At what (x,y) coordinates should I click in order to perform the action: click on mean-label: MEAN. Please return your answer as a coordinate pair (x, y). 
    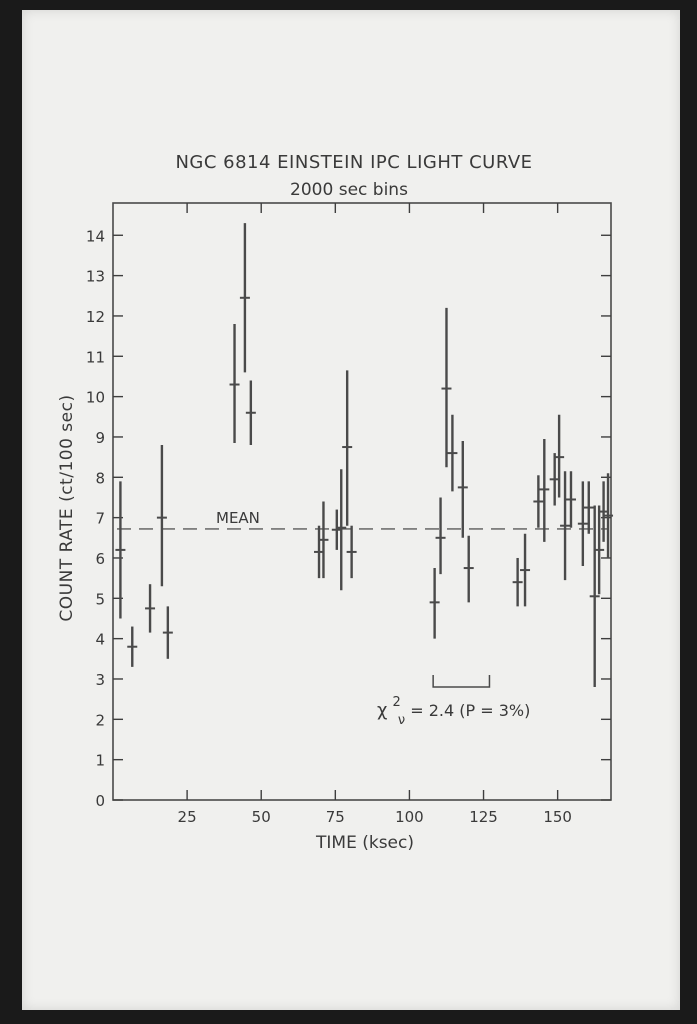
    Looking at the image, I should click on (238, 518).